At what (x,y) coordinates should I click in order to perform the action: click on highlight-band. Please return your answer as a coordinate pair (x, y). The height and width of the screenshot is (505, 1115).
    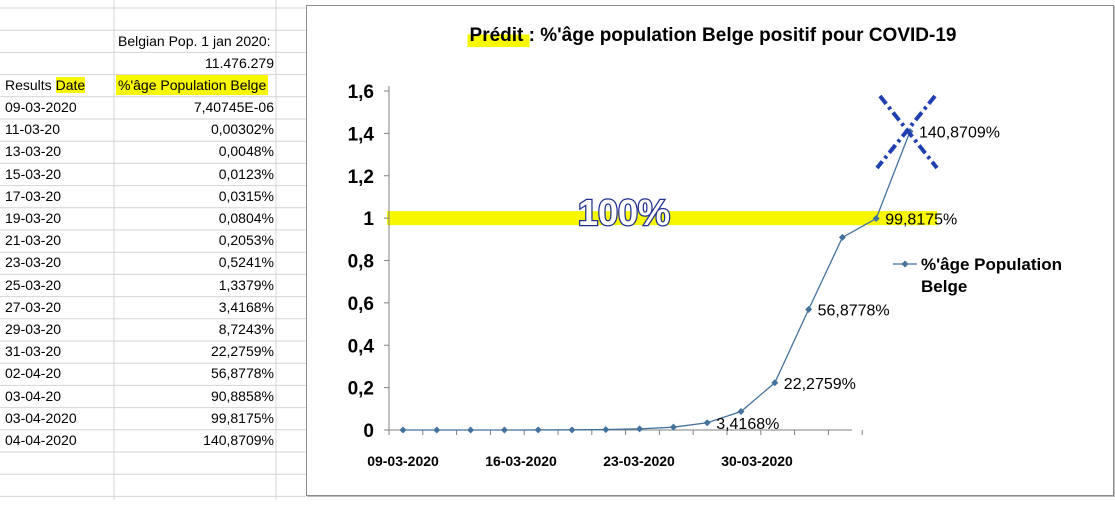
    Looking at the image, I should click on (662, 218).